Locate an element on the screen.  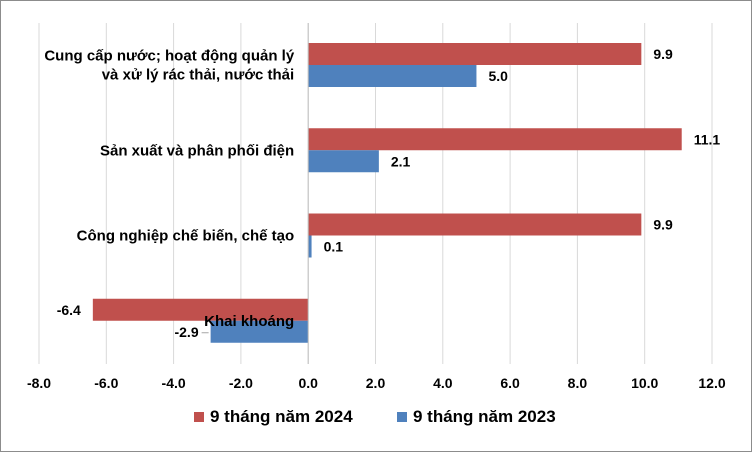
bar-s0-c0 is located at coordinates (475, 54).